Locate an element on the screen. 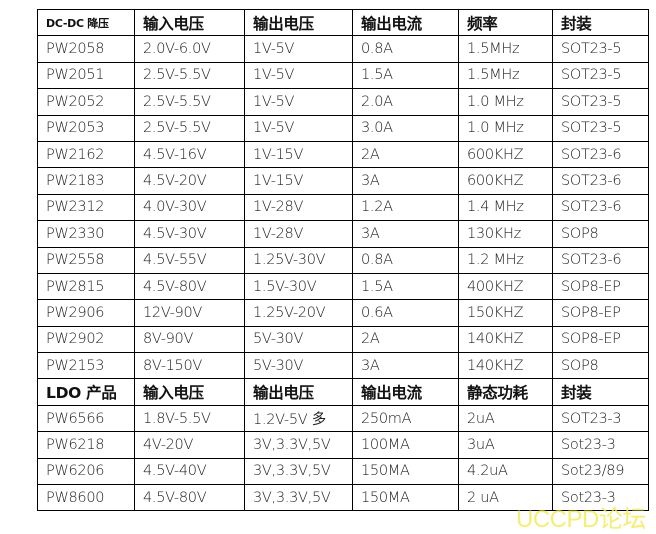  table-cell: 150MA is located at coordinates (405, 471).